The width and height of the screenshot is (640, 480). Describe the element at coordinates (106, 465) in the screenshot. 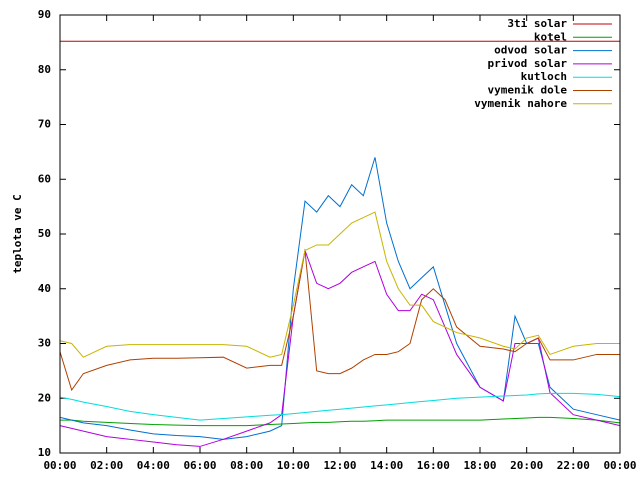

I see `x-tick-label: 02:00` at that location.